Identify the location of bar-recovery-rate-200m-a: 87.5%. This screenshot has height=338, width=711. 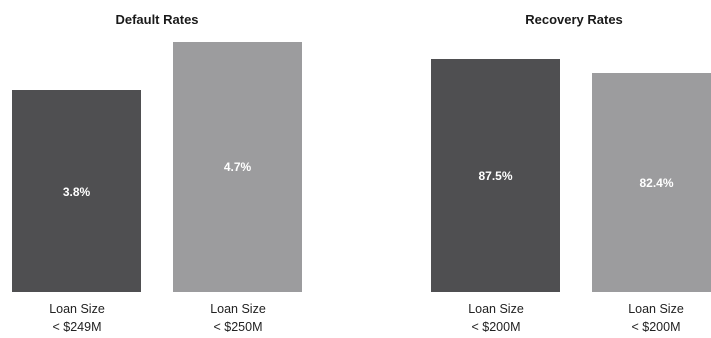
(495, 175).